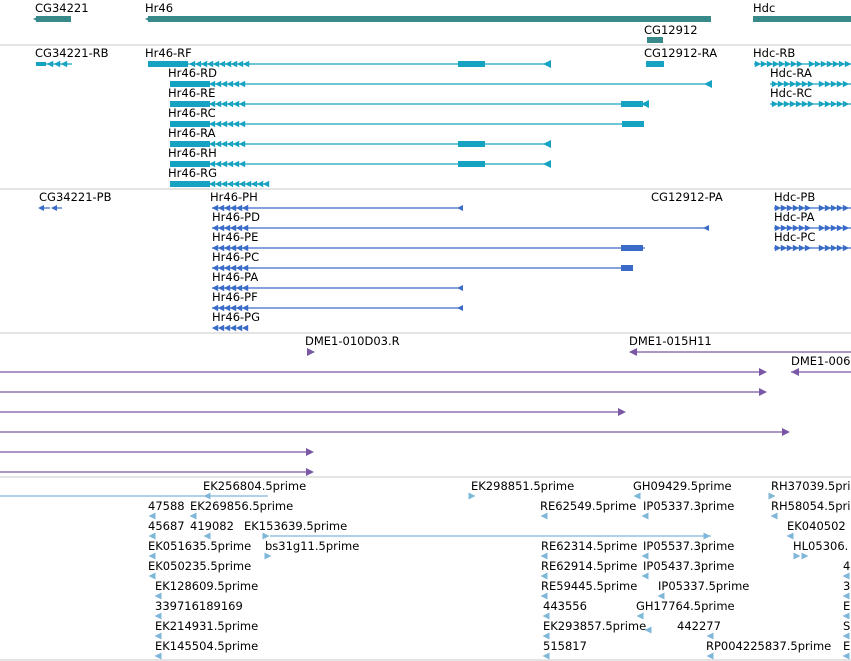 The height and width of the screenshot is (661, 851). Describe the element at coordinates (295, 526) in the screenshot. I see `est-label: EK153639.5prime` at that location.